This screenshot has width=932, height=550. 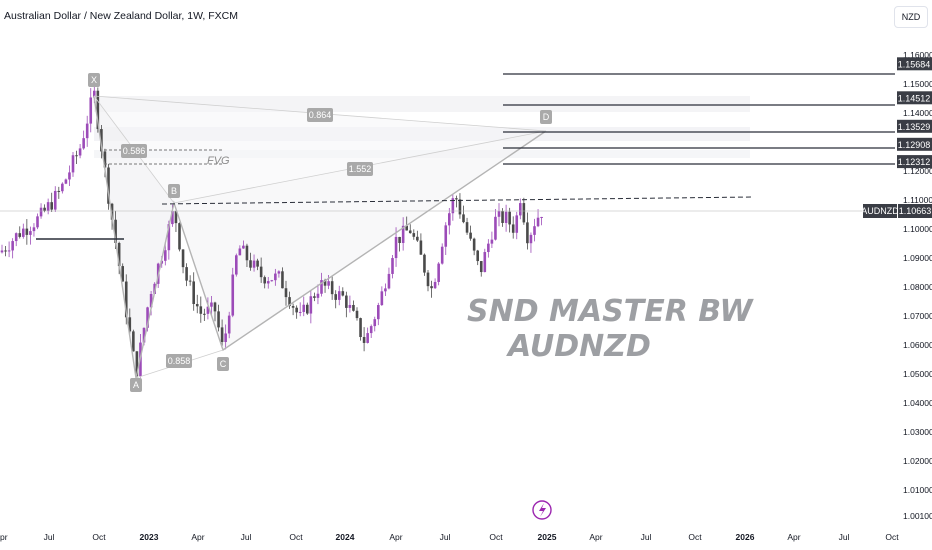 I want to click on point-b-label: B, so click(x=174, y=191).